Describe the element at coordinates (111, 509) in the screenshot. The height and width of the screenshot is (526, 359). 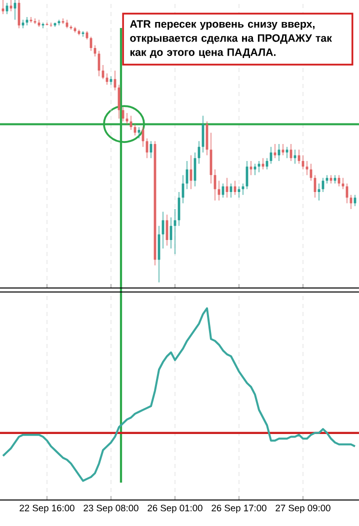
I see `x-tick-label: 23 Sep 08:00` at that location.